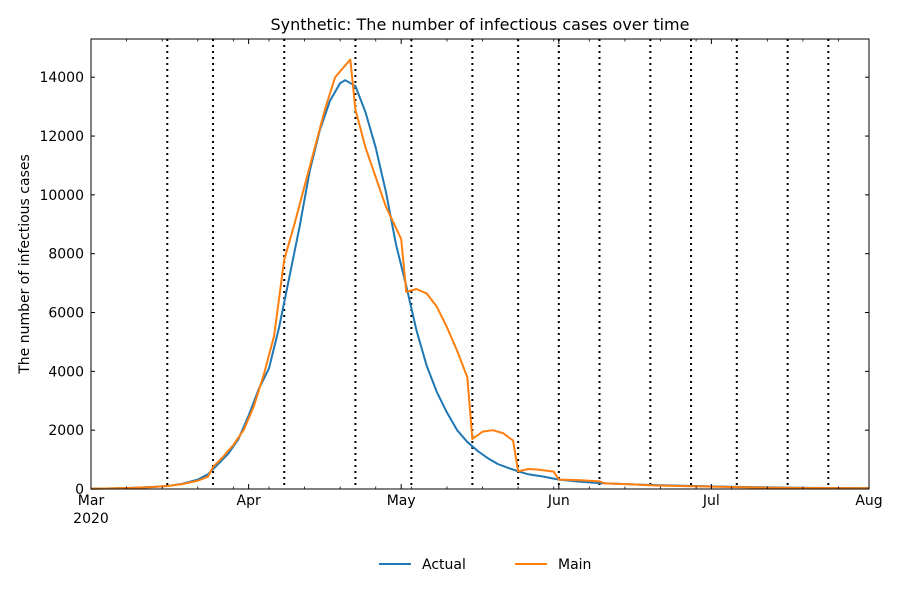 This screenshot has height=600, width=900. I want to click on x-tick-label: Aug, so click(868, 501).